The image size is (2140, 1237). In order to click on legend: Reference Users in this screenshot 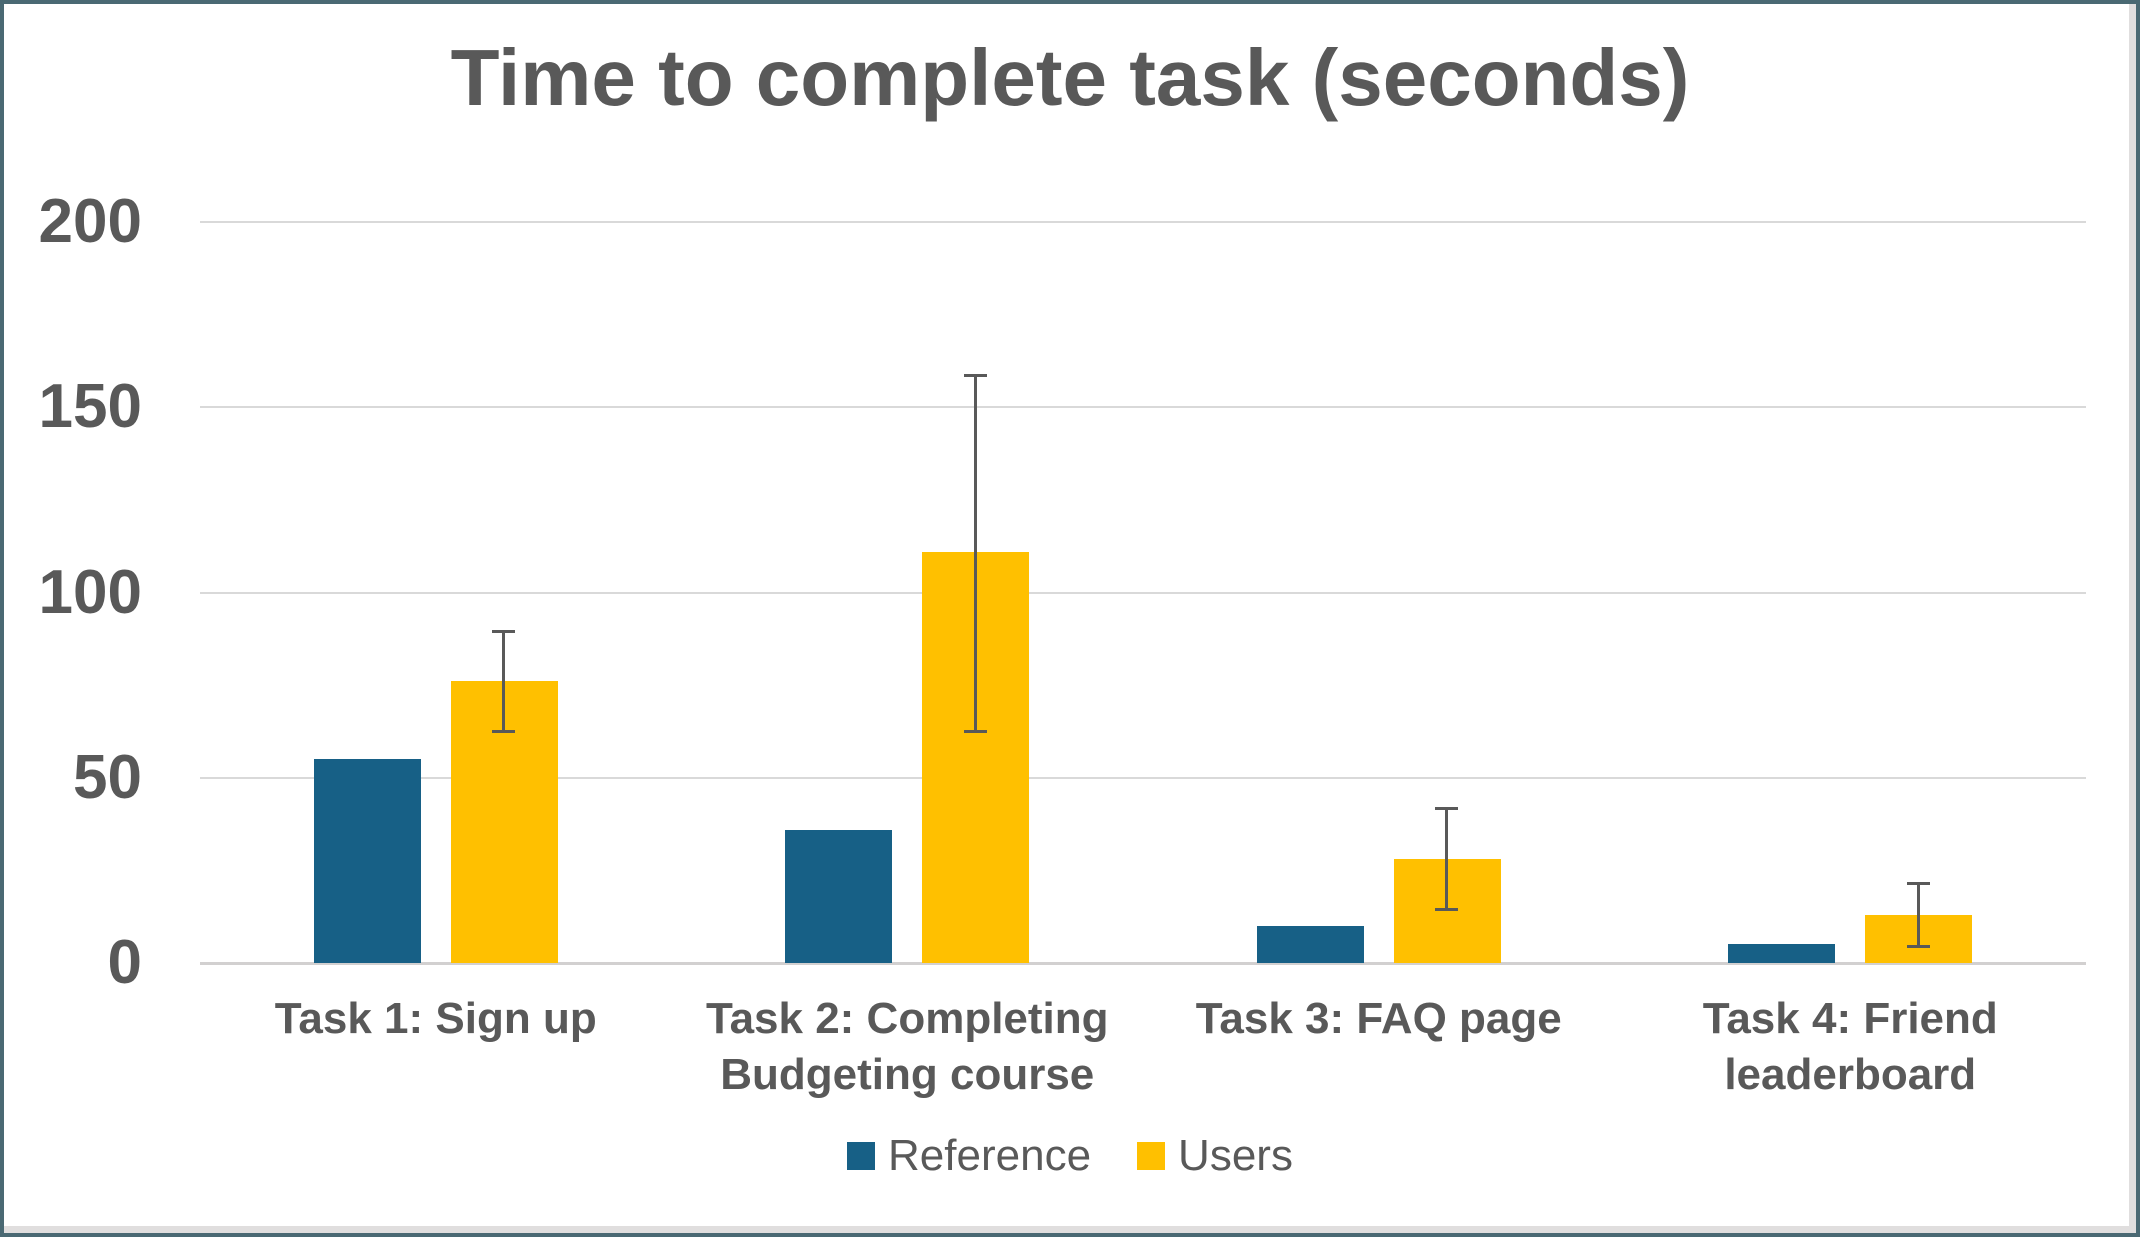, I will do `click(1070, 1155)`.